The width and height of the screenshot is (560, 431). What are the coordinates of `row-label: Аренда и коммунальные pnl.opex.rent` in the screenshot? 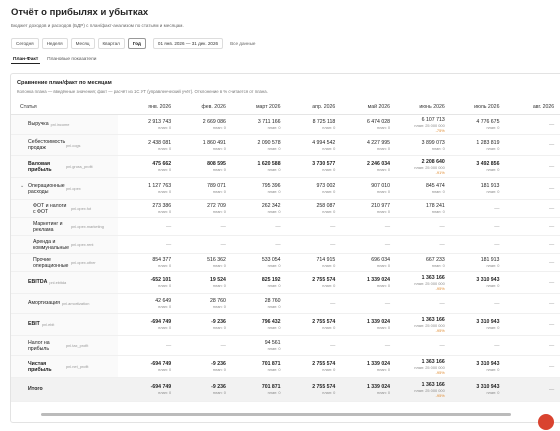 It's located at (65, 244).